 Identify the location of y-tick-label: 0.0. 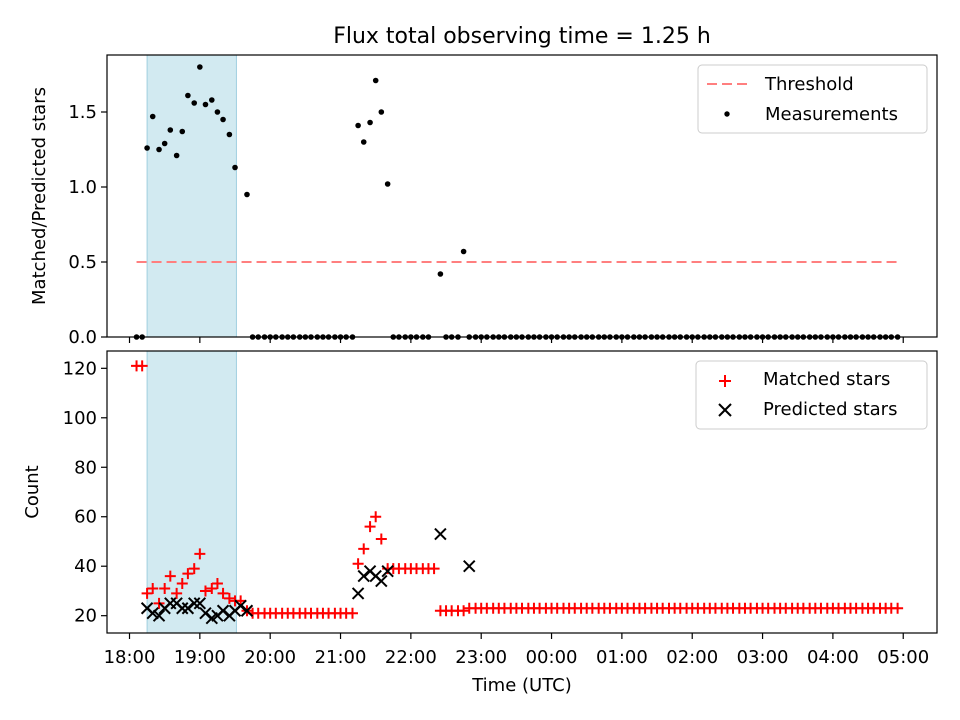
(82, 337).